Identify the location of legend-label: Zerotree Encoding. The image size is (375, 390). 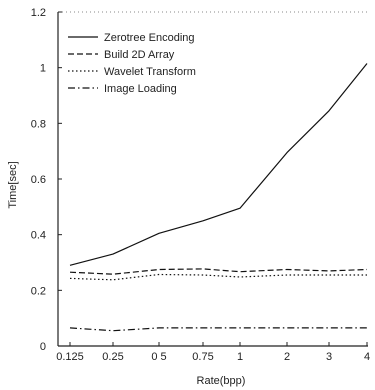
(149, 38).